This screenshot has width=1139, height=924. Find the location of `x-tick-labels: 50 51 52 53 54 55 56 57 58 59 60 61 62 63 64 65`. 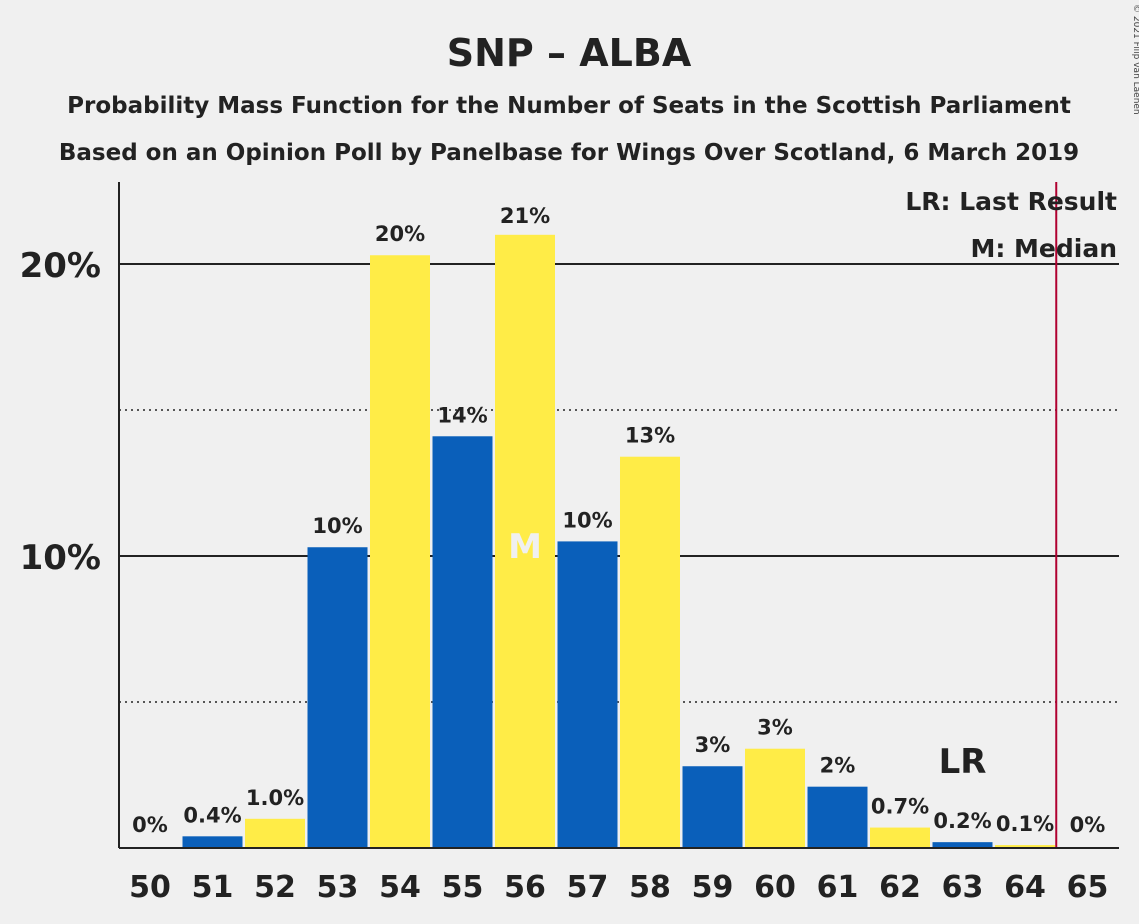

x-tick-labels: 50 51 52 53 54 55 56 57 58 59 60 61 62 63 64 65 is located at coordinates (618, 887).